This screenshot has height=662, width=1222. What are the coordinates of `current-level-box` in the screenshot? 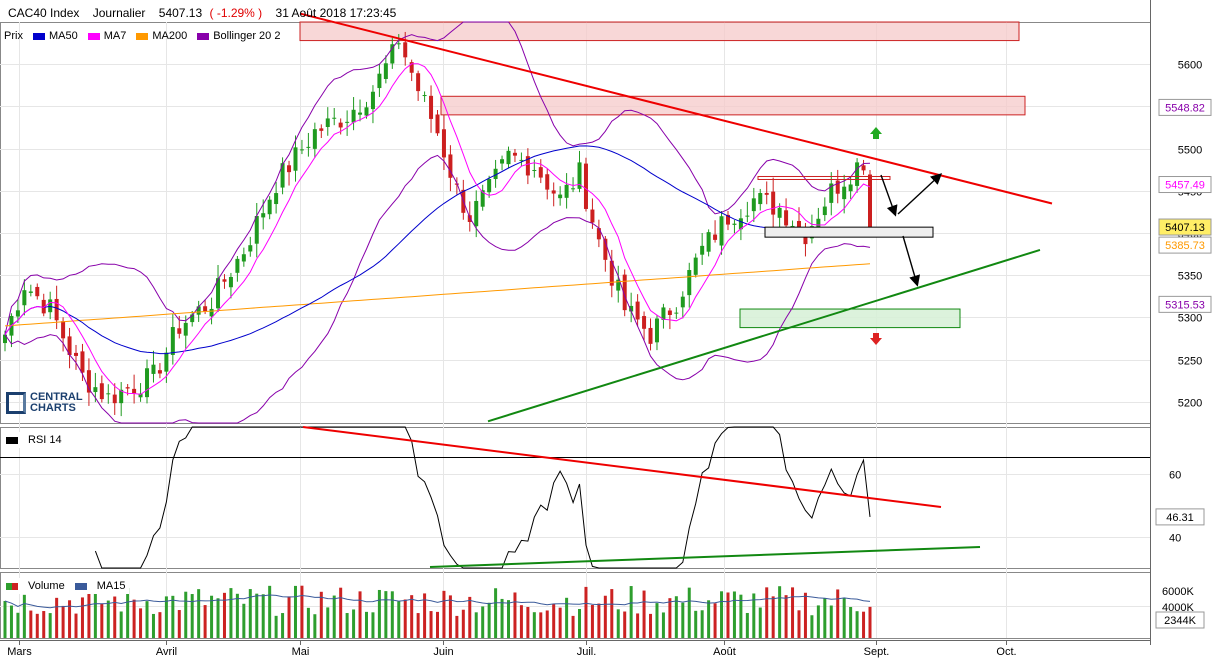 It's located at (849, 232).